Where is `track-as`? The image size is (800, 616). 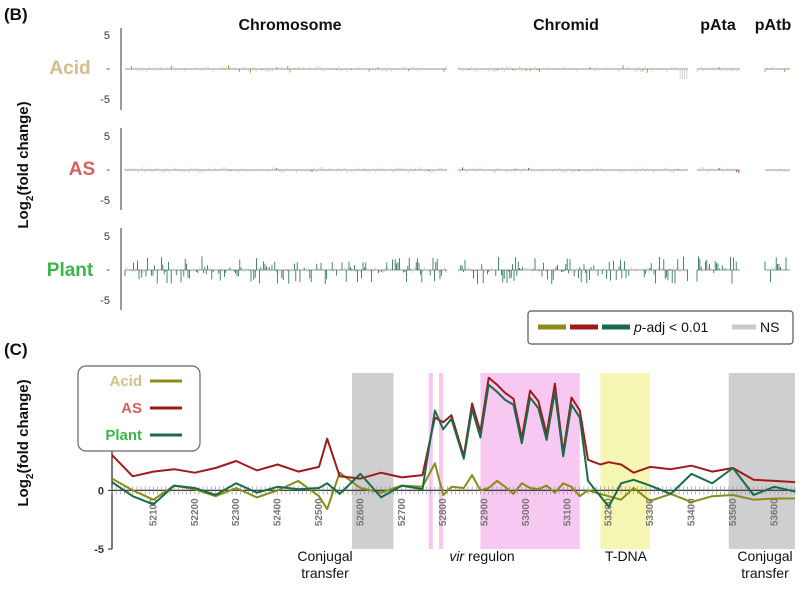
track-as is located at coordinates (457, 170).